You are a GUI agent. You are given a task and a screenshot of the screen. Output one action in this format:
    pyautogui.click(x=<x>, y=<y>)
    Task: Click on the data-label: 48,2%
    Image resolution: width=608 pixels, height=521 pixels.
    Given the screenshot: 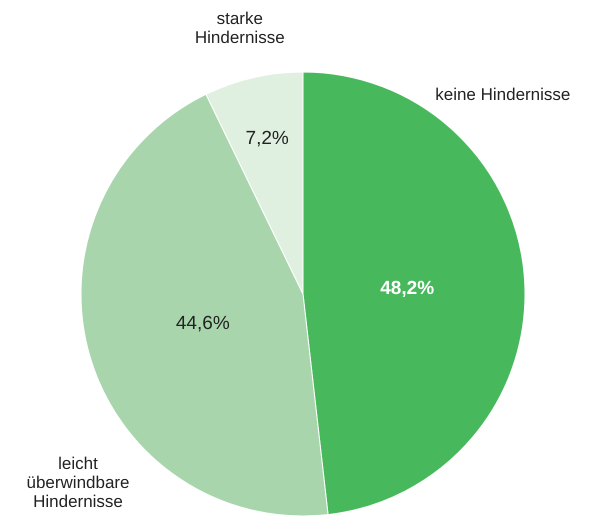 What is the action you would take?
    pyautogui.click(x=407, y=289)
    